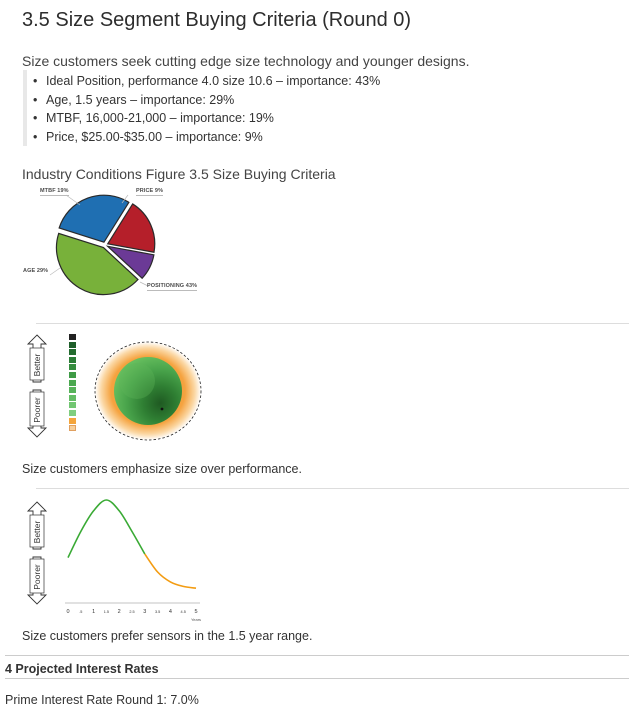 The height and width of the screenshot is (721, 629). What do you see at coordinates (206, 118) in the screenshot?
I see `criteria-item-mtbf: MTBF, 16,000-21,000 – importance: 19%` at bounding box center [206, 118].